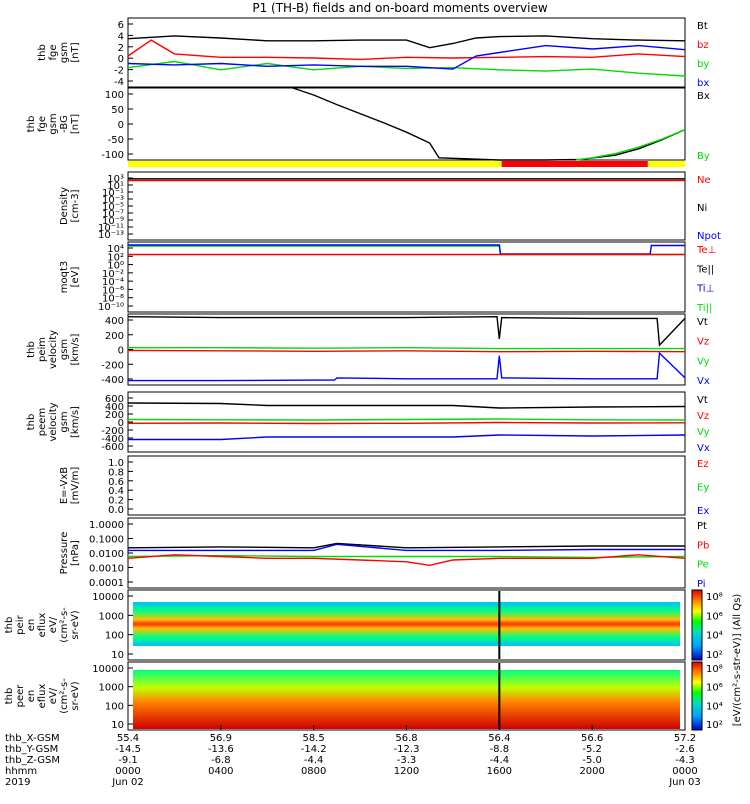 The height and width of the screenshot is (804, 750). Describe the element at coordinates (703, 545) in the screenshot. I see `legend-pb: Pb` at that location.